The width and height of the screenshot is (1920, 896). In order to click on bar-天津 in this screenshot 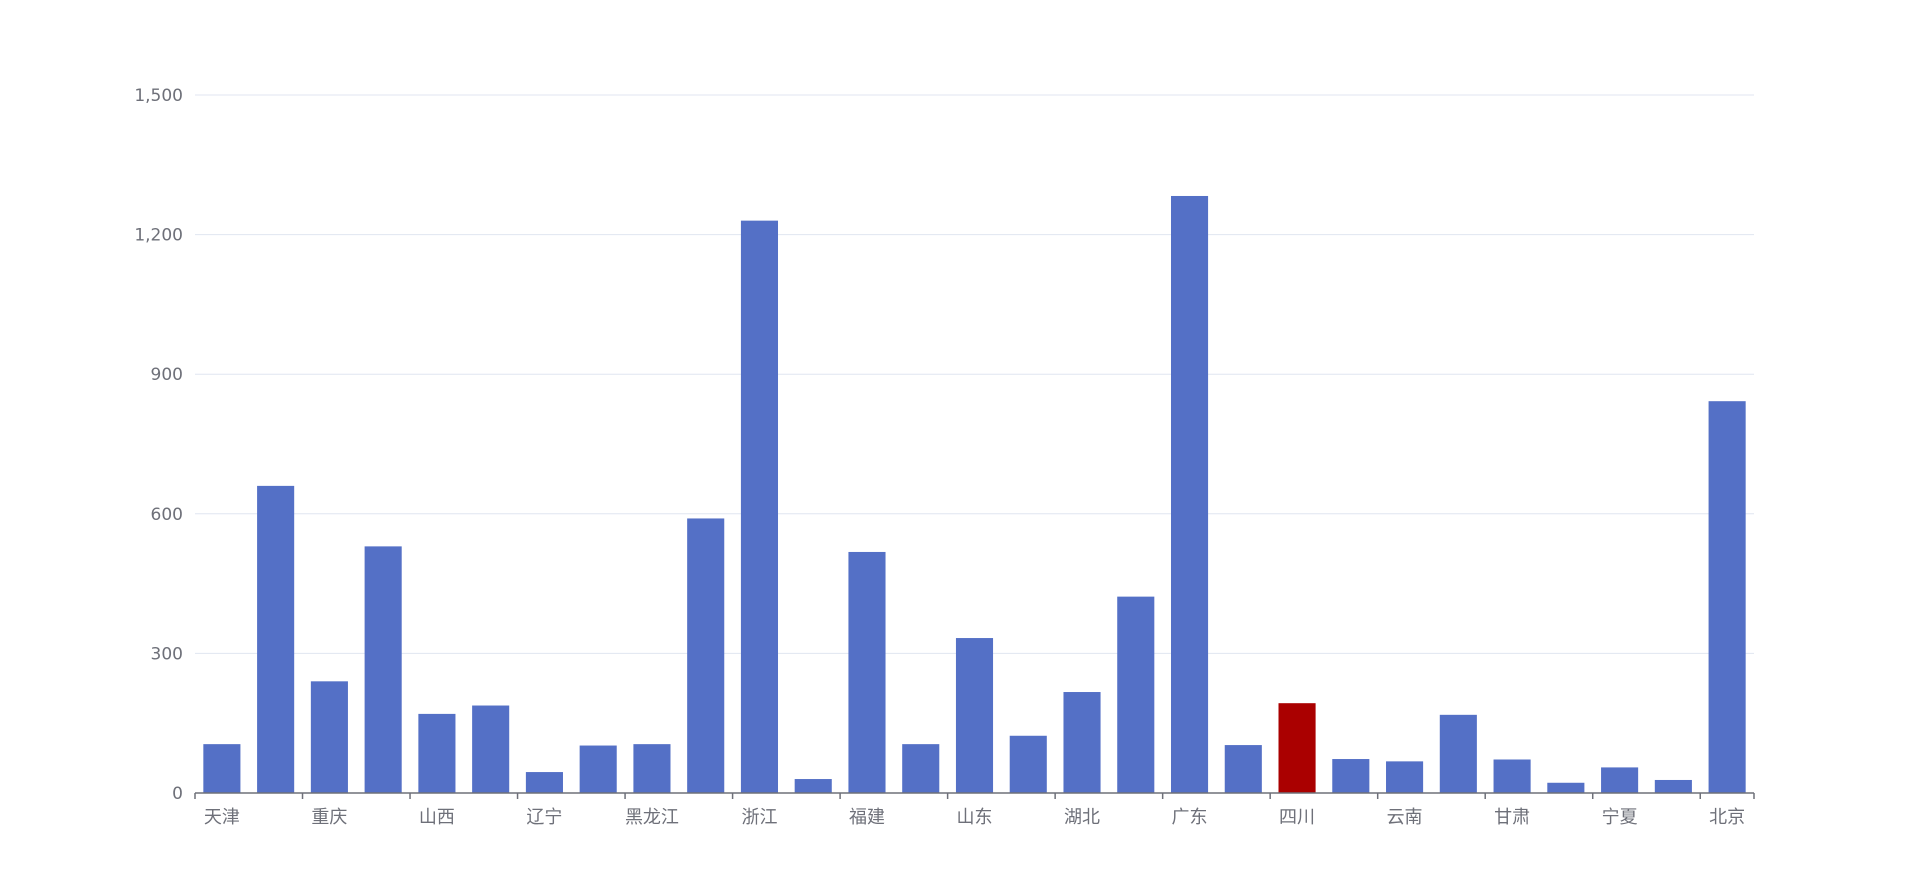, I will do `click(222, 768)`.